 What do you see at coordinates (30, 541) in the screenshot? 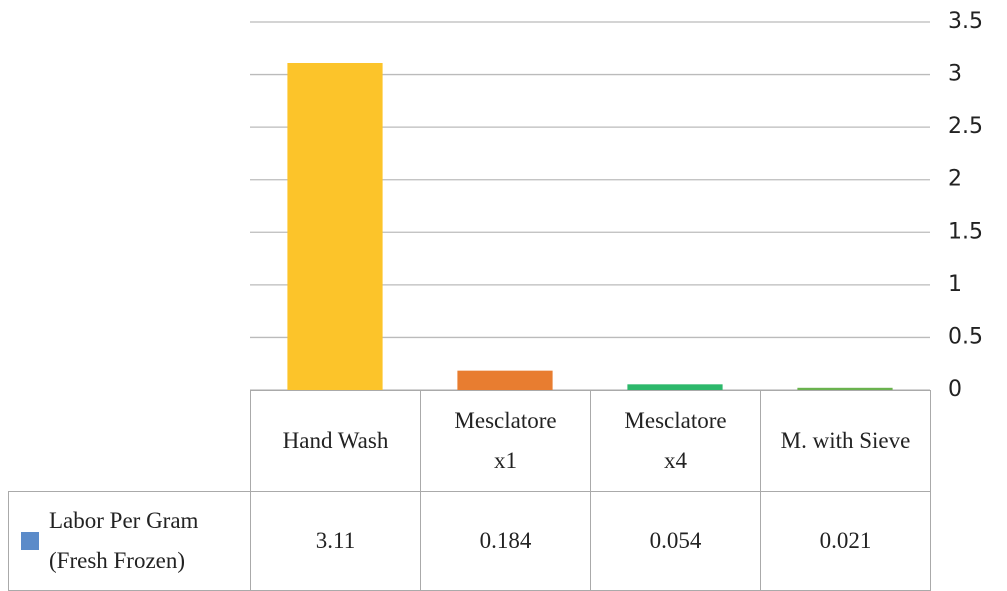
I see `legend-key` at bounding box center [30, 541].